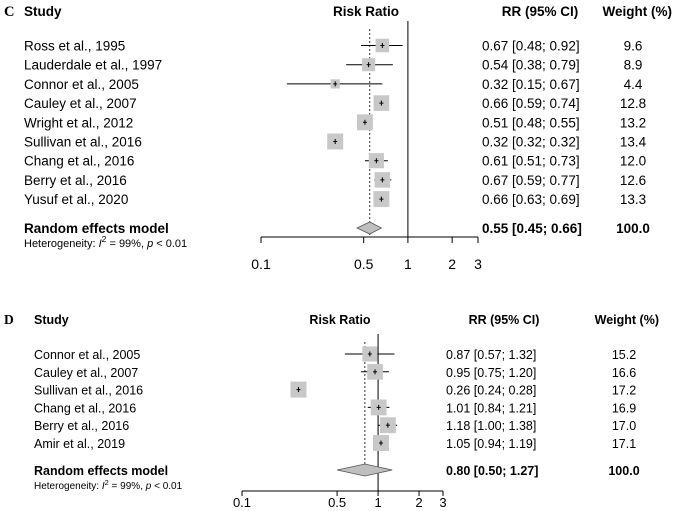 Image resolution: width=685 pixels, height=511 pixels. What do you see at coordinates (531, 122) in the screenshot?
I see `study-rr-ci: 0.51 [0.48; 0.55]` at bounding box center [531, 122].